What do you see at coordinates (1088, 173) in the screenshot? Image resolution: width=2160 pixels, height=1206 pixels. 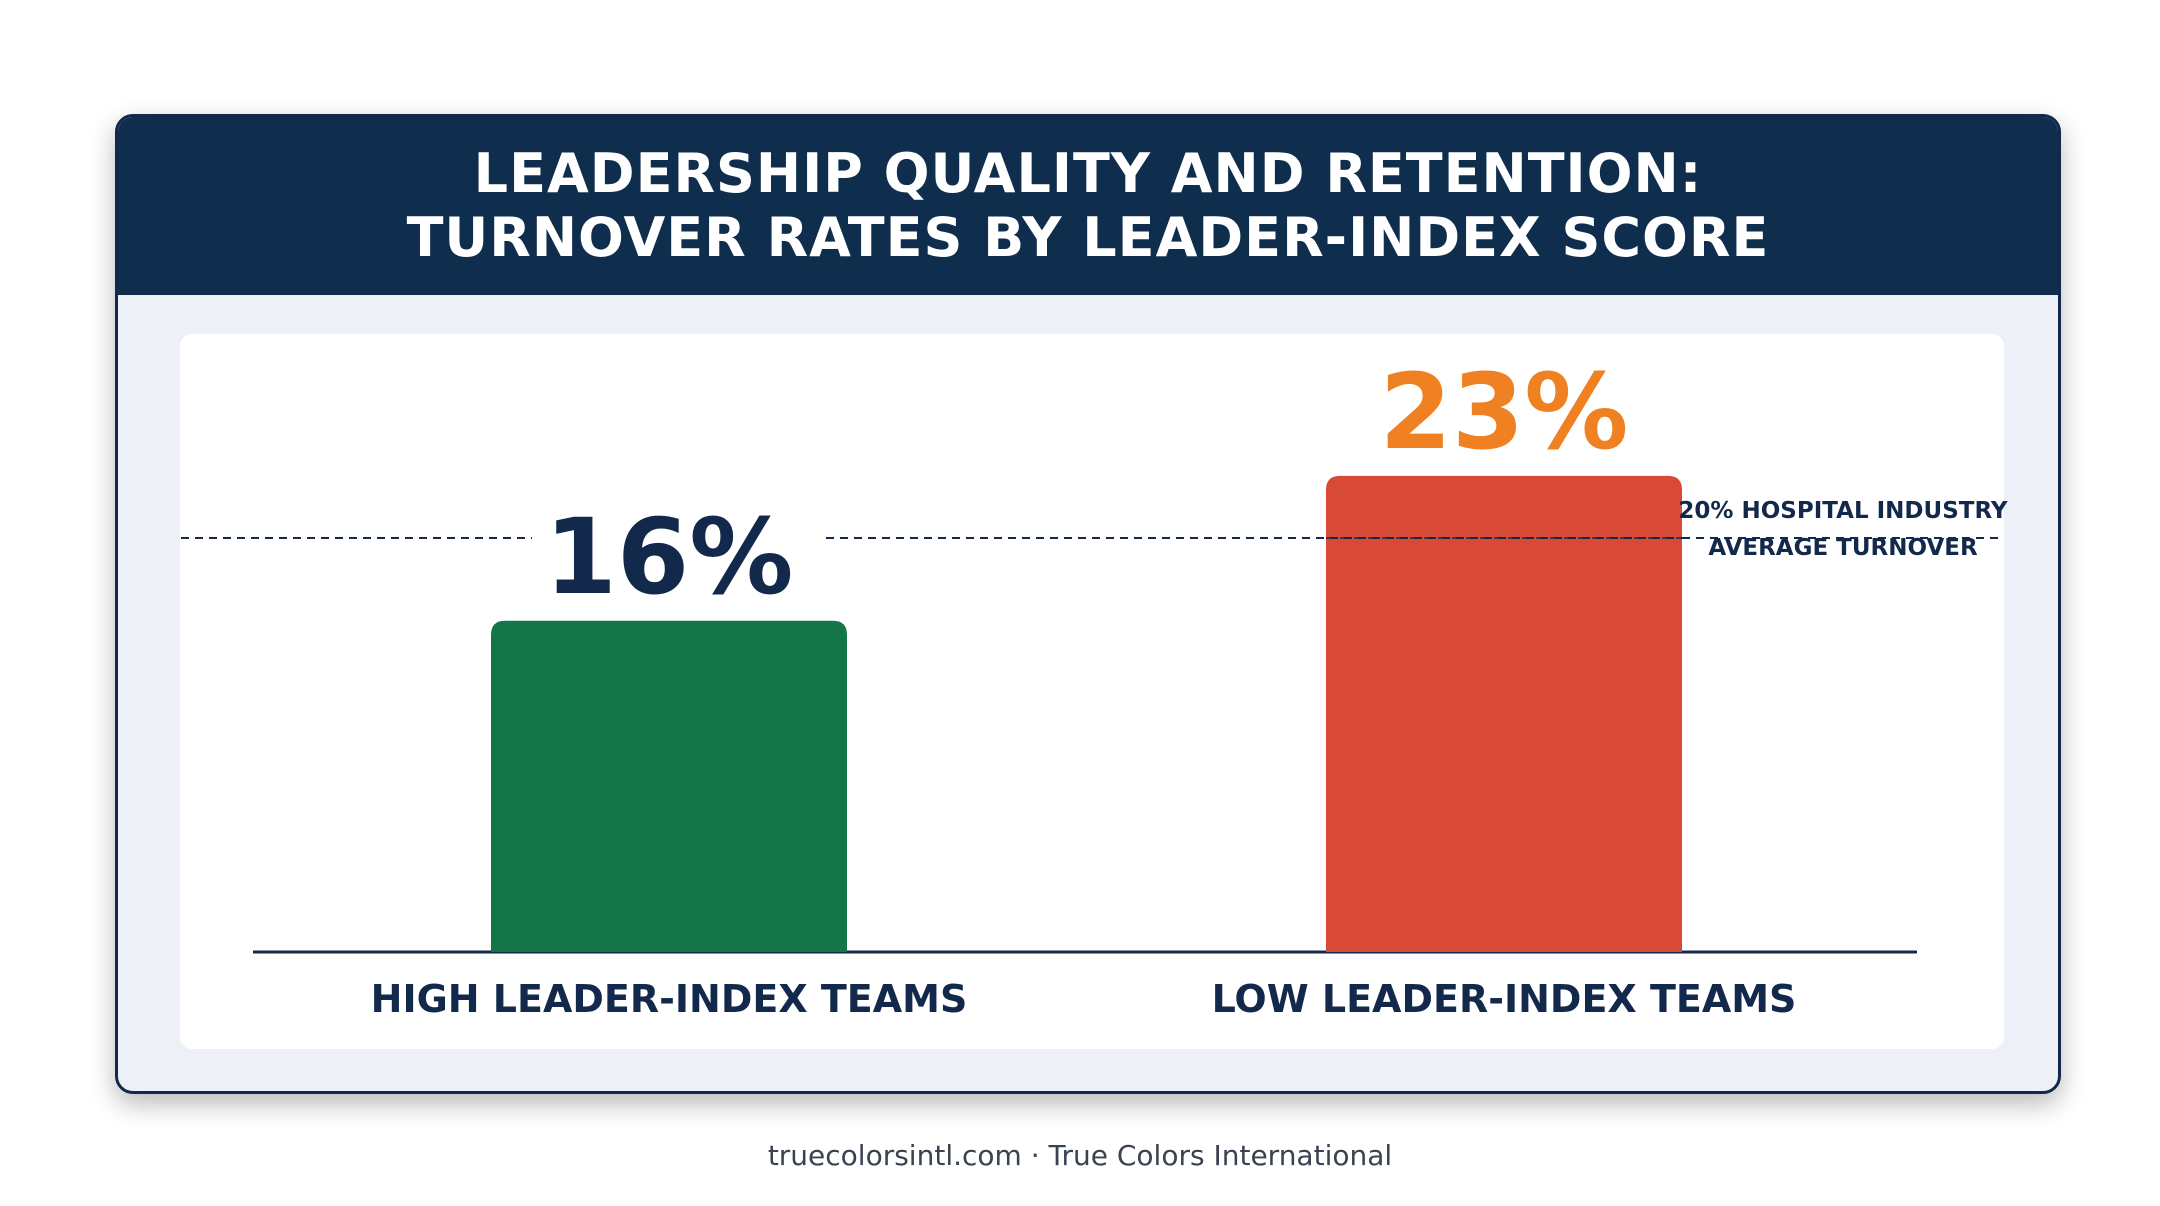 I see `chart-title-line-1: LEADERSHIP QUALITY AND RETENTION:` at bounding box center [1088, 173].